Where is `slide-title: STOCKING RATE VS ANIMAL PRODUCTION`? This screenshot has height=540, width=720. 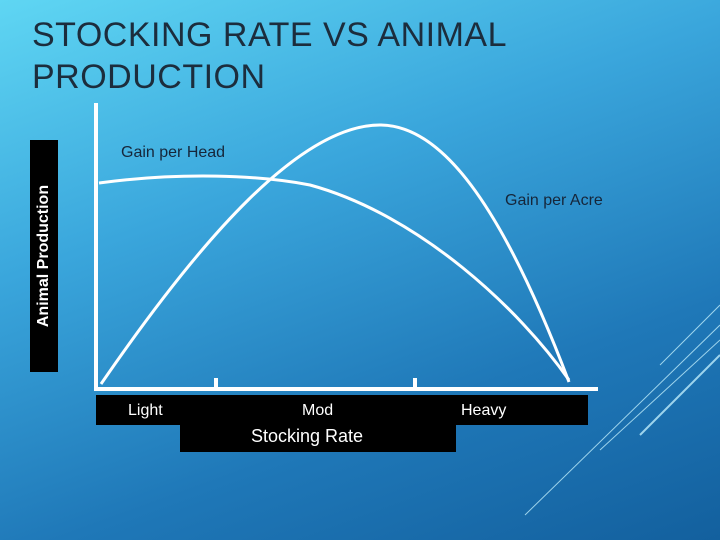 slide-title: STOCKING RATE VS ANIMAL PRODUCTION is located at coordinates (269, 56).